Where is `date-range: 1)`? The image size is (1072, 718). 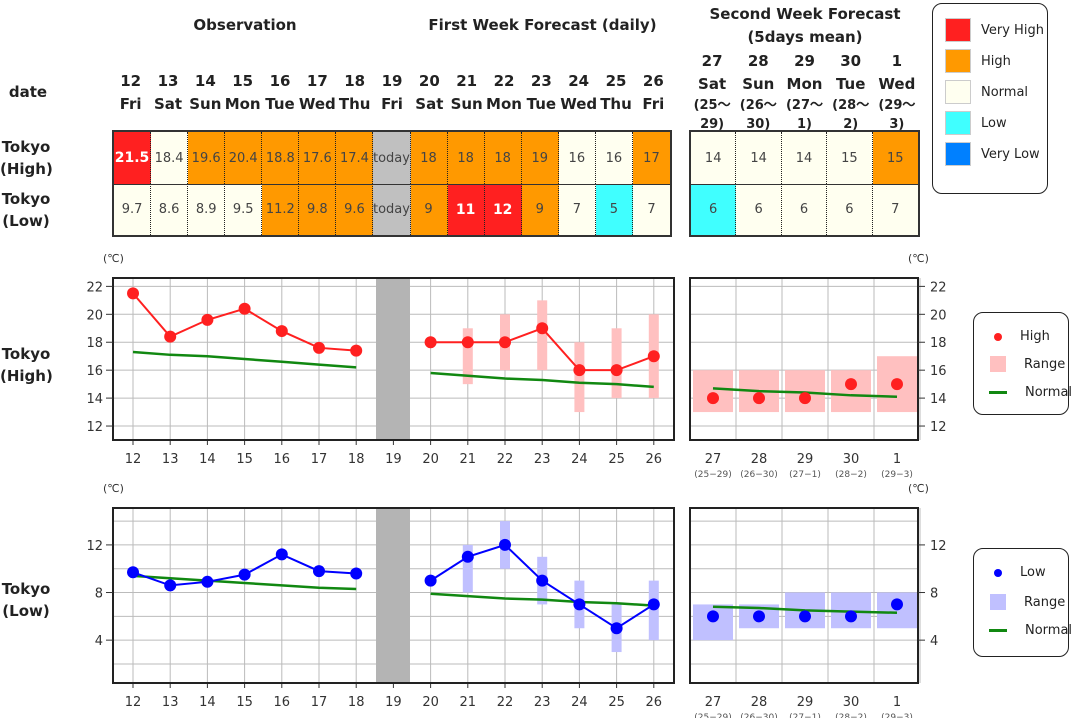
date-range: 1) is located at coordinates (804, 124).